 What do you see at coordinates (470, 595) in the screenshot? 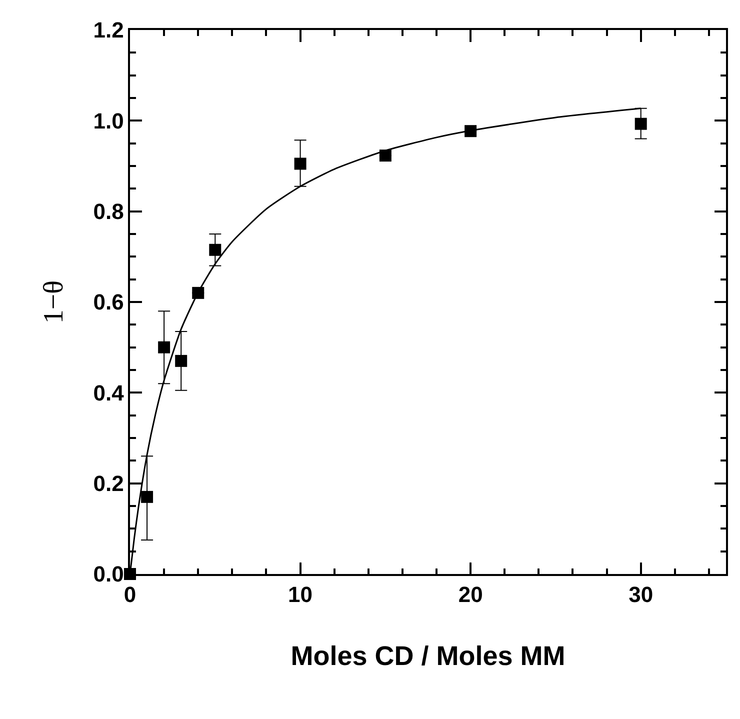
I see `x-tick-label: 20` at bounding box center [470, 595].